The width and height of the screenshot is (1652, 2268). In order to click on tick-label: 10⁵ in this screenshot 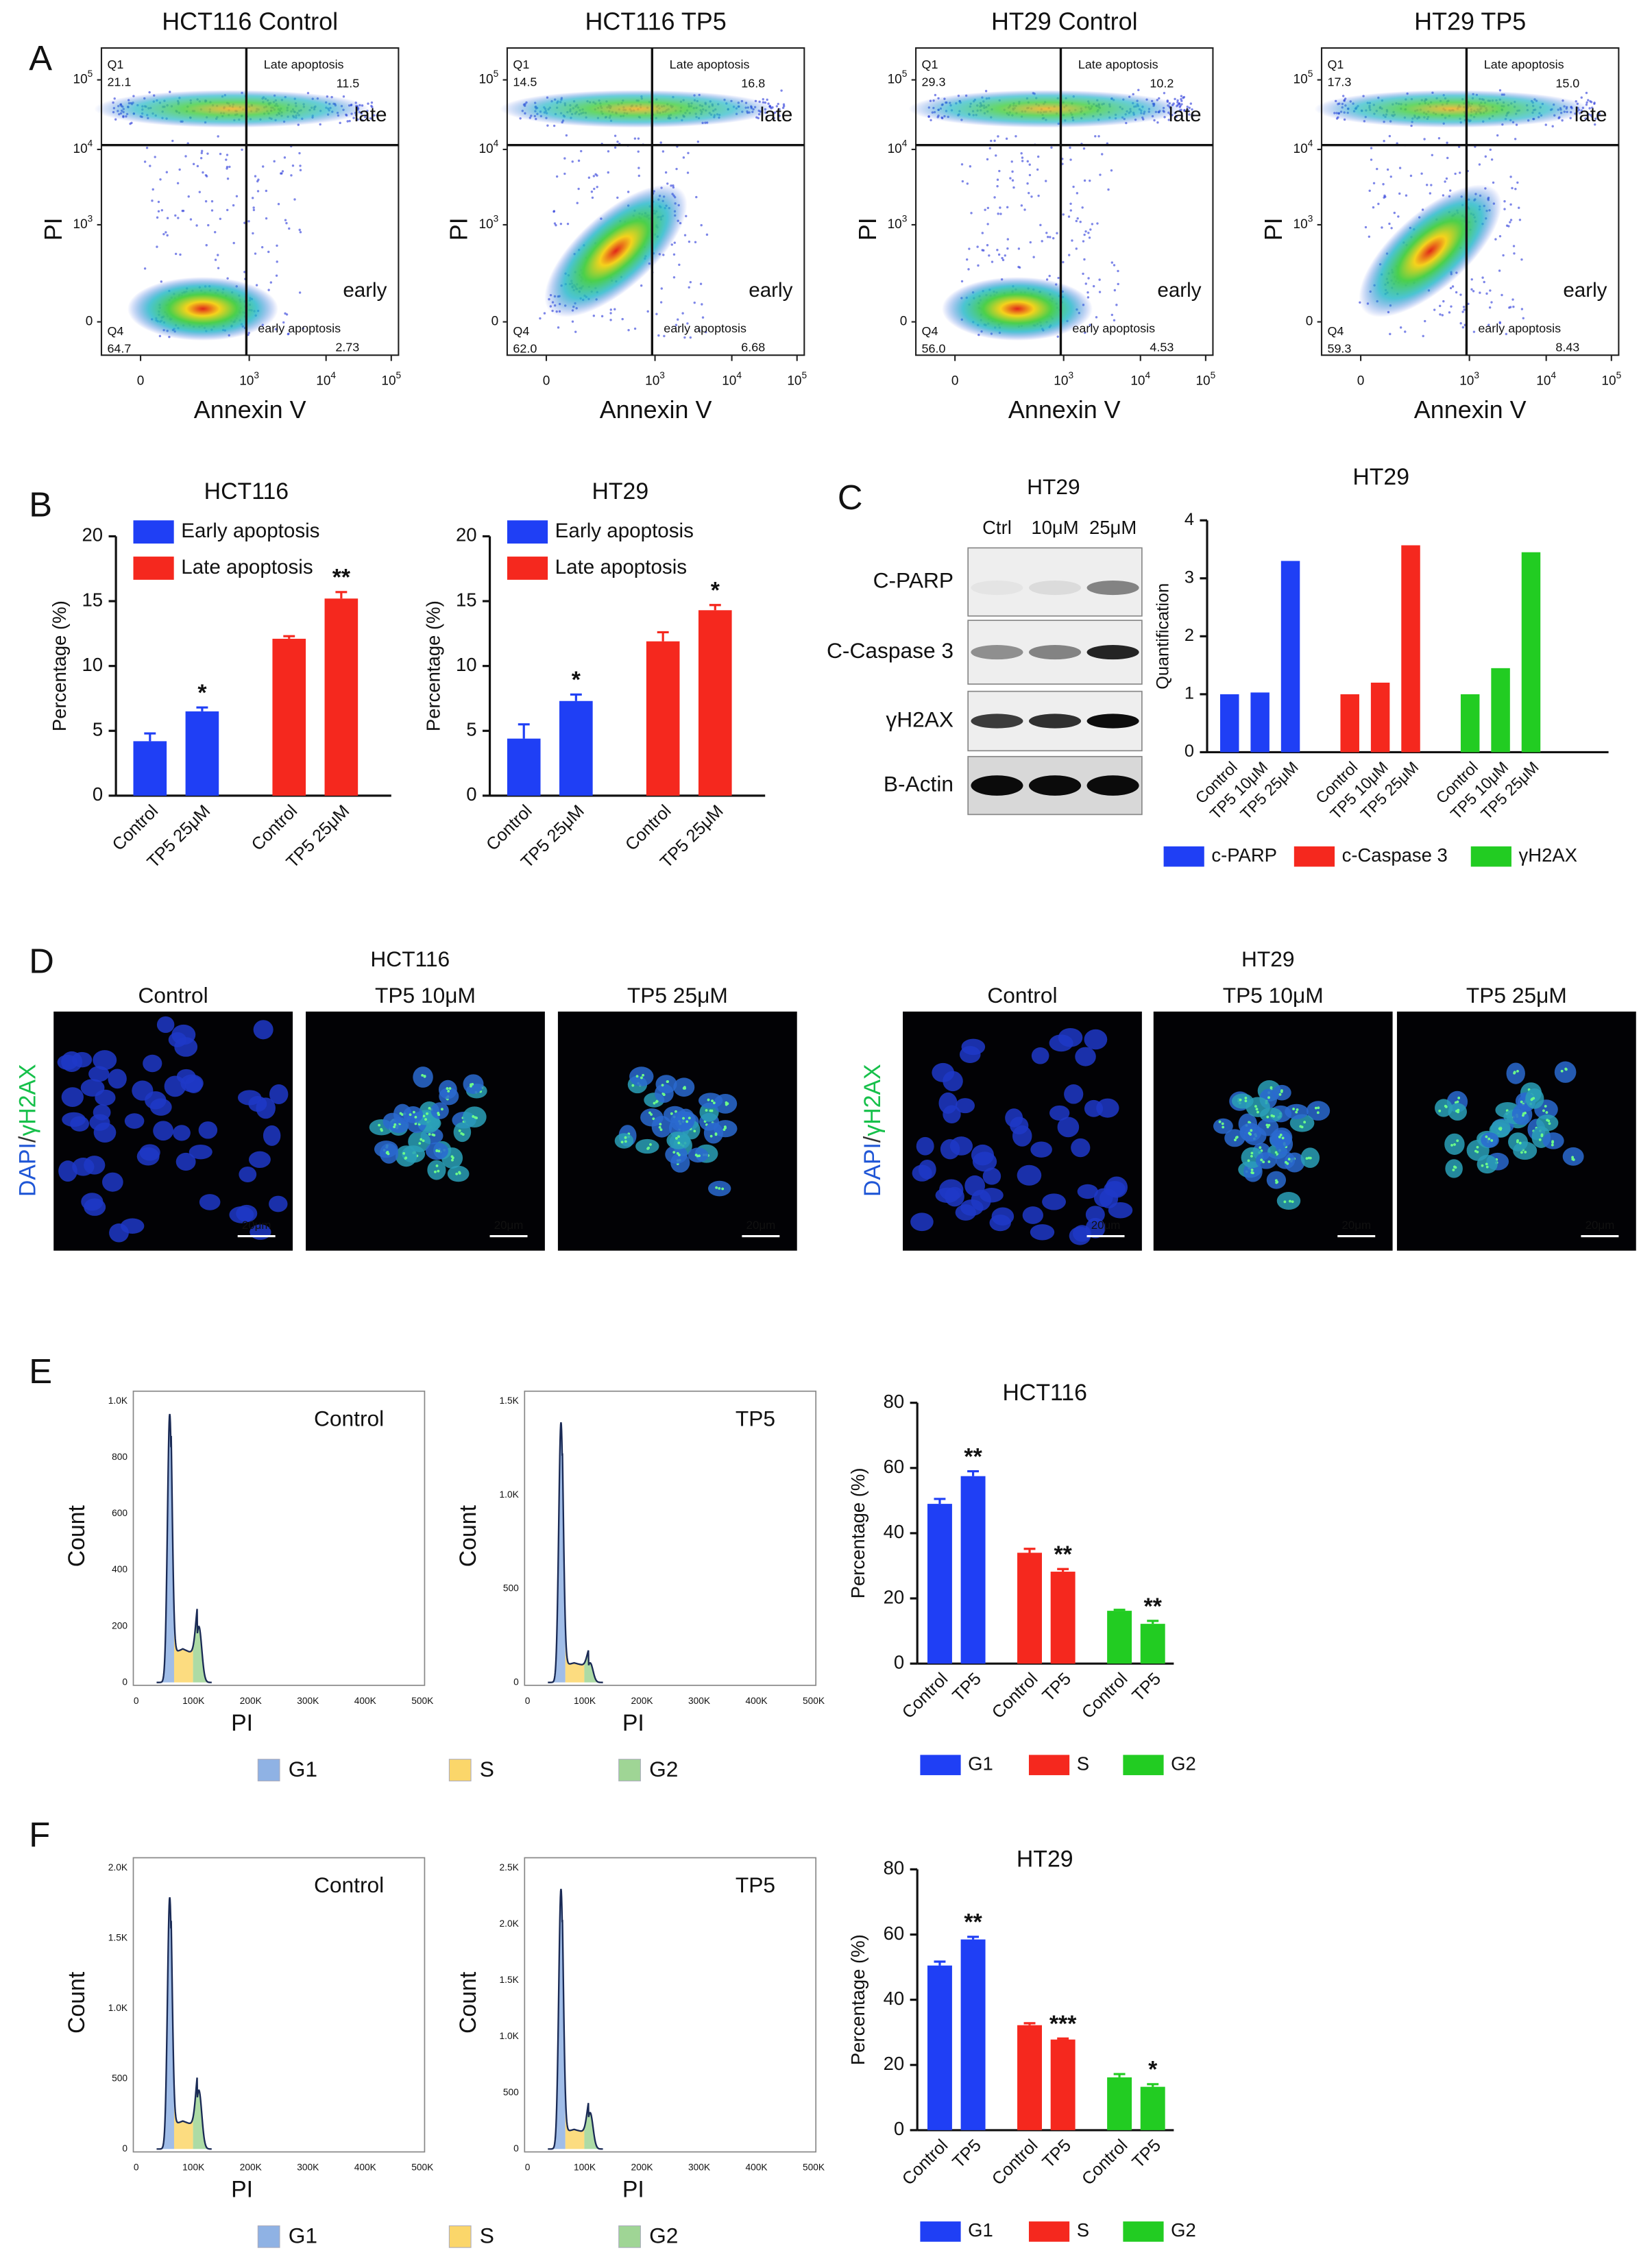, I will do `click(391, 379)`.